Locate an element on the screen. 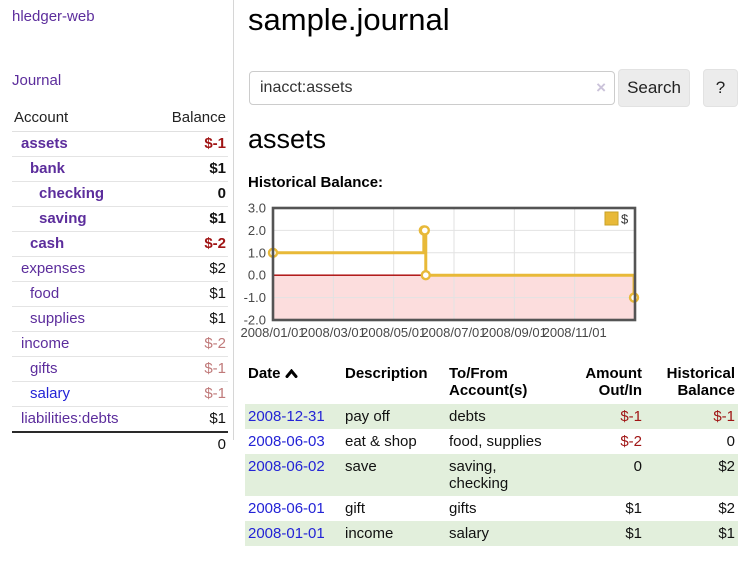  search-button: Search is located at coordinates (654, 88).